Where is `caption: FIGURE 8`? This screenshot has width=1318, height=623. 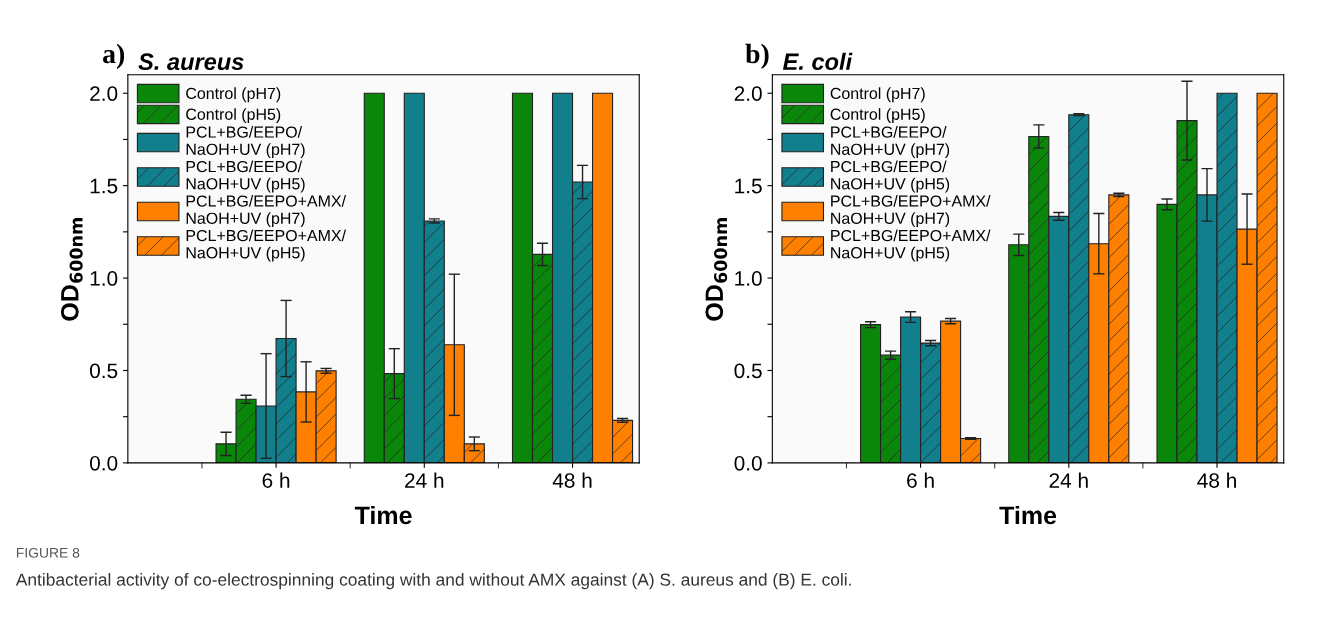 caption: FIGURE 8 is located at coordinates (48, 552).